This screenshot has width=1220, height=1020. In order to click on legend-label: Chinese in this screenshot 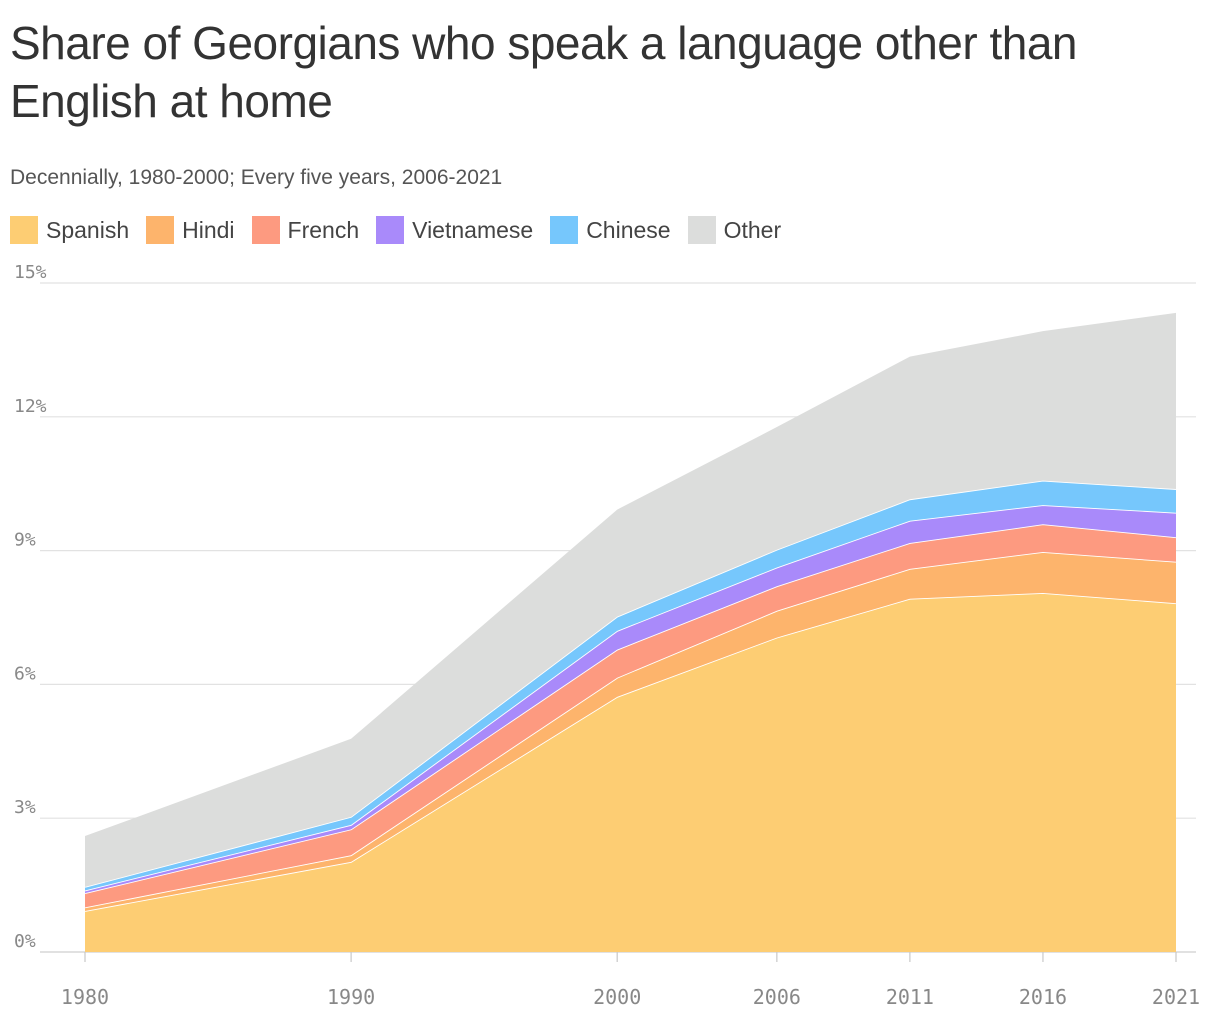, I will do `click(628, 229)`.